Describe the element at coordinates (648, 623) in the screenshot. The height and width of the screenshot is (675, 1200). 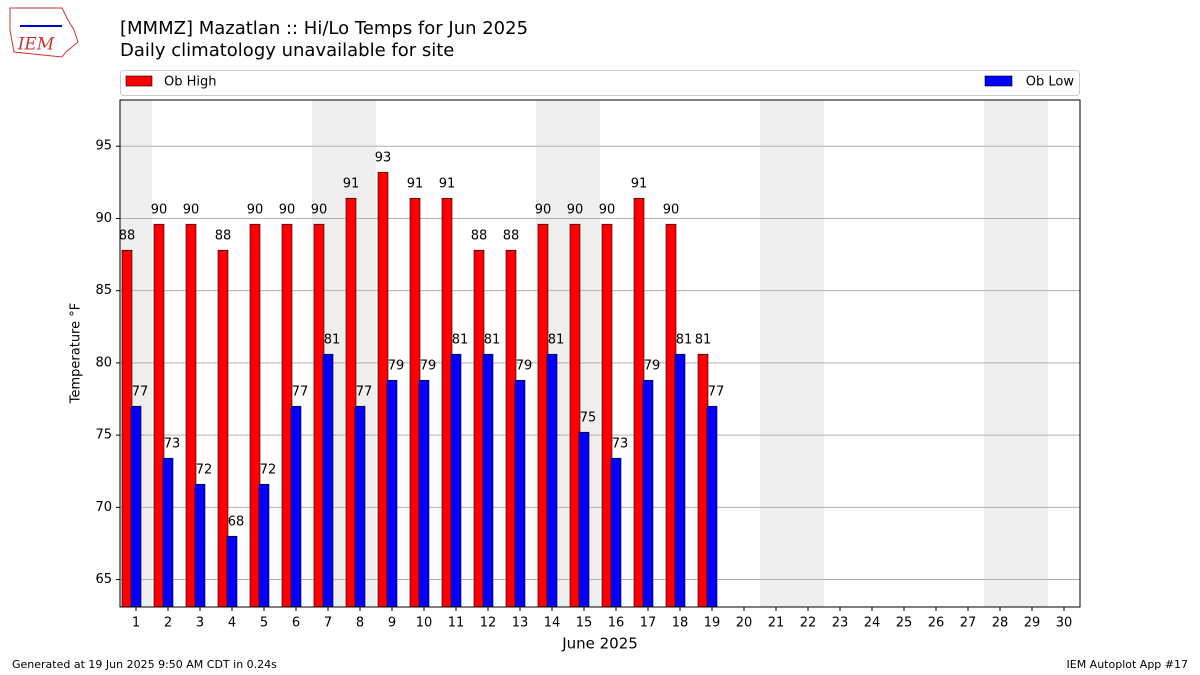
I see `x-tick-label: 17` at that location.